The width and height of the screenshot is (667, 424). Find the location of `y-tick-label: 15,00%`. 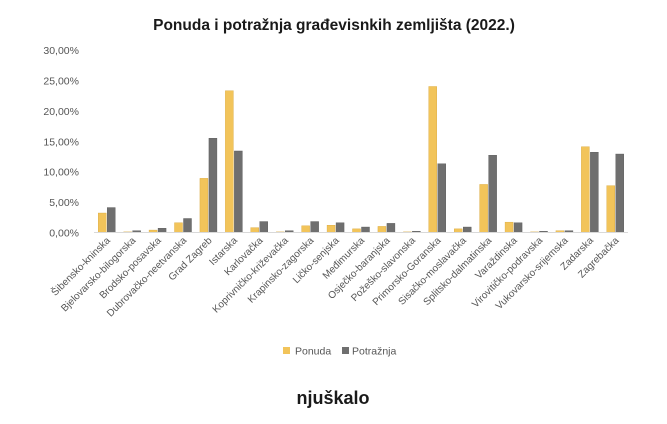

y-tick-label: 15,00% is located at coordinates (61, 142).